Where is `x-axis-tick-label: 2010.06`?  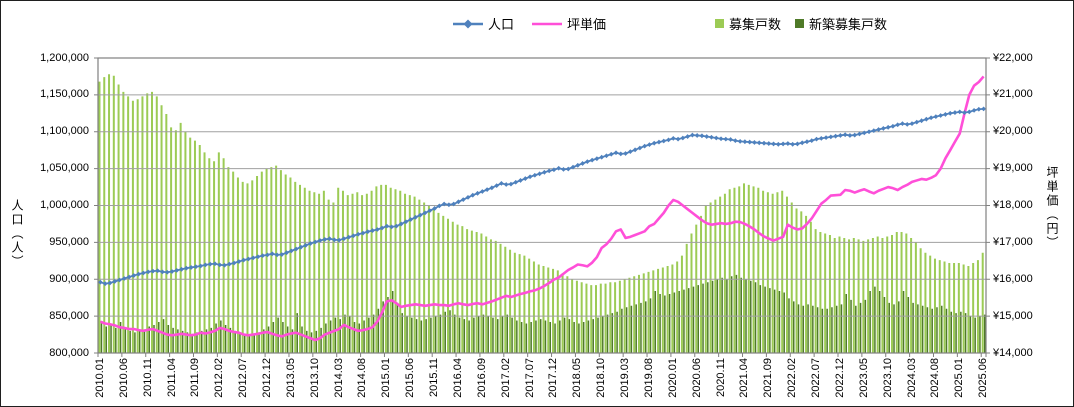
x-axis-tick-label: 2010.06 is located at coordinates (123, 378).